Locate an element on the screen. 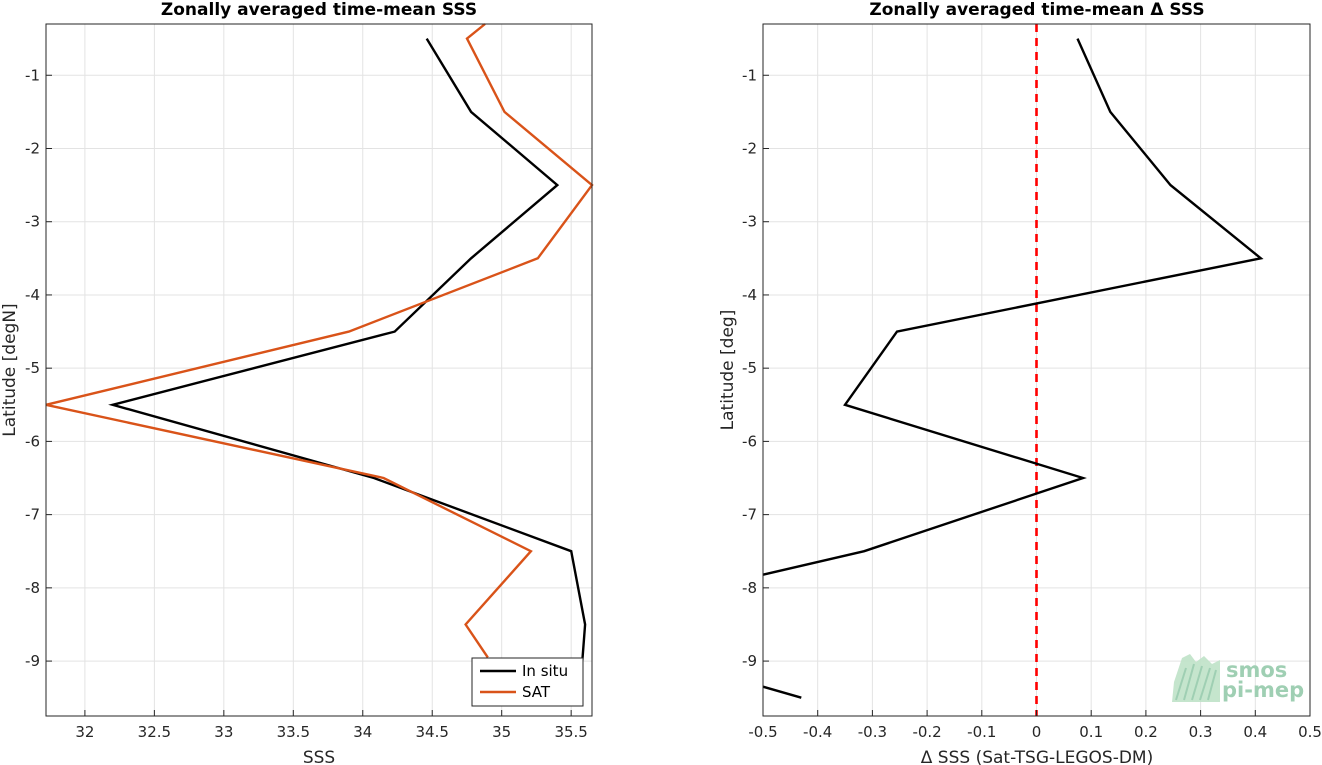  smos-pi-mep-logo: smos pi-mep is located at coordinates (1238, 678).